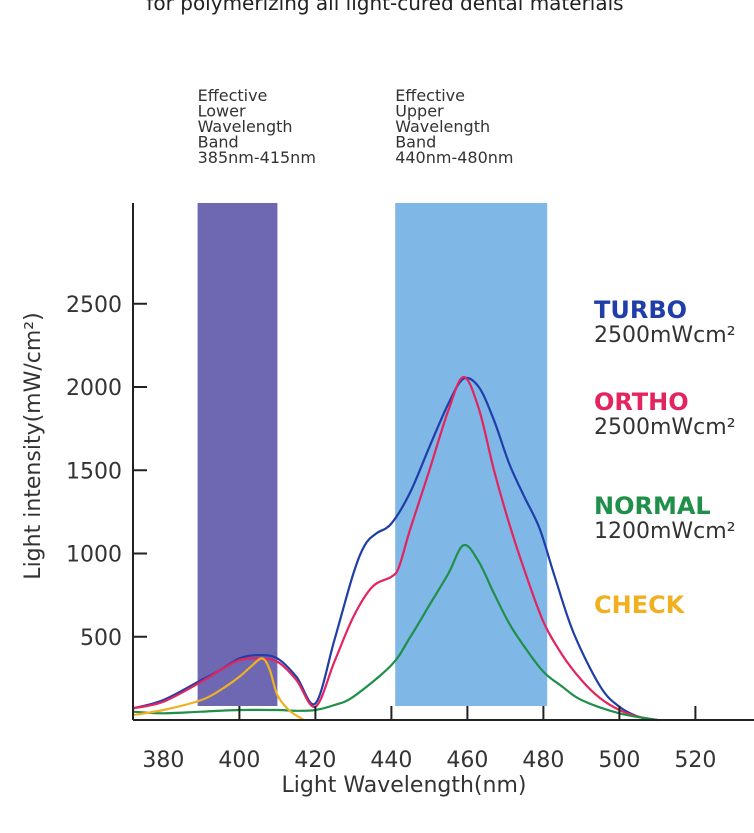 Image resolution: width=754 pixels, height=833 pixels. What do you see at coordinates (641, 402) in the screenshot?
I see `legend-name-ortho: ORTHO` at bounding box center [641, 402].